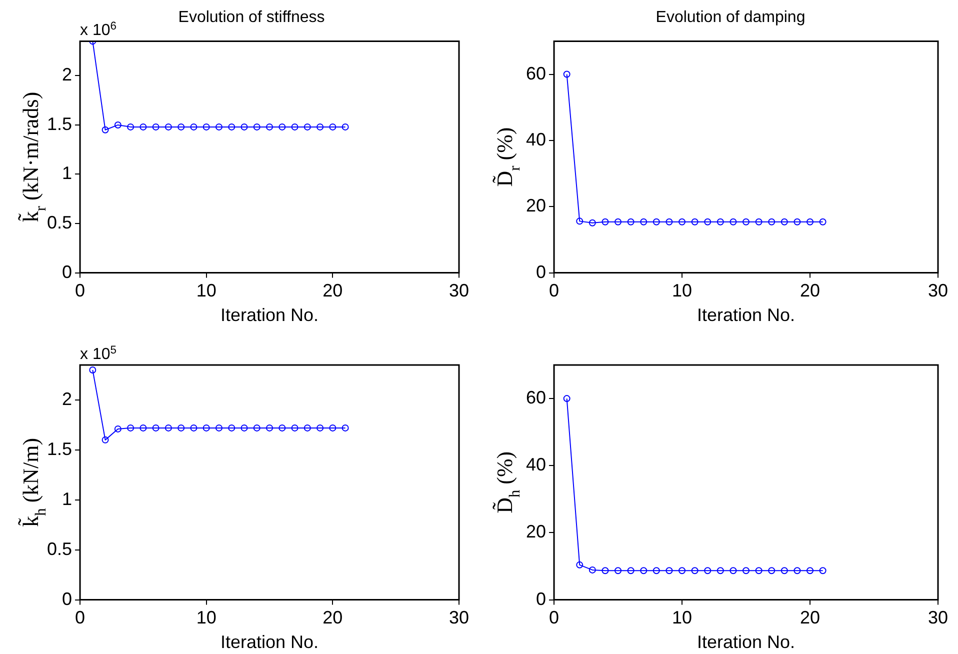 This screenshot has height=654, width=958. Describe the element at coordinates (251, 17) in the screenshot. I see `chart-title: Evolution of stiffness` at that location.